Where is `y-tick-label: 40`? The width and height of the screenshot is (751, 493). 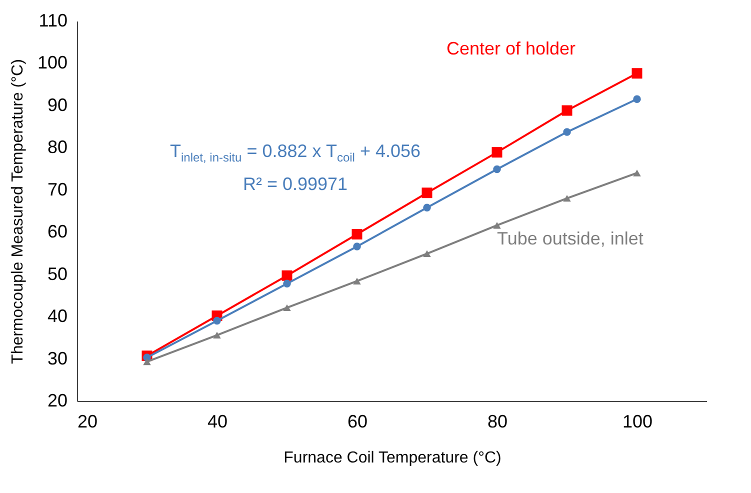 y-tick-label: 40 is located at coordinates (57, 316).